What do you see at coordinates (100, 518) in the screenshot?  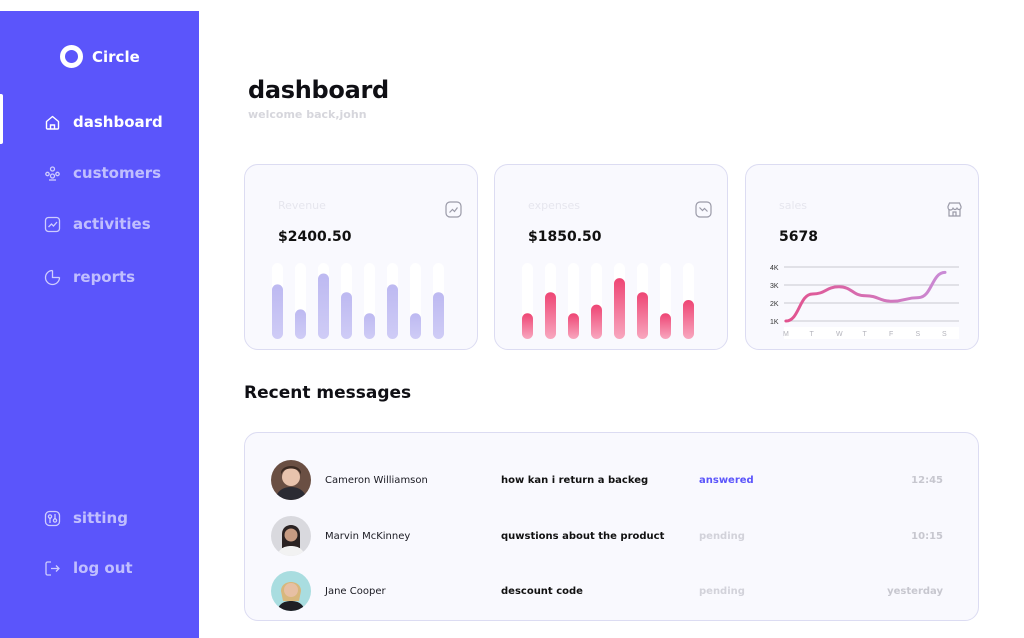 I see `sidebar-item-label: sitting` at bounding box center [100, 518].